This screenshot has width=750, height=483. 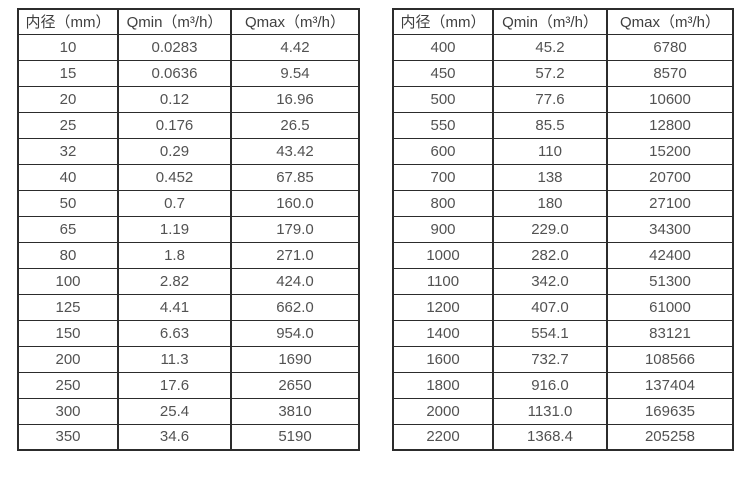 What do you see at coordinates (443, 307) in the screenshot?
I see `table-cell: 1200` at bounding box center [443, 307].